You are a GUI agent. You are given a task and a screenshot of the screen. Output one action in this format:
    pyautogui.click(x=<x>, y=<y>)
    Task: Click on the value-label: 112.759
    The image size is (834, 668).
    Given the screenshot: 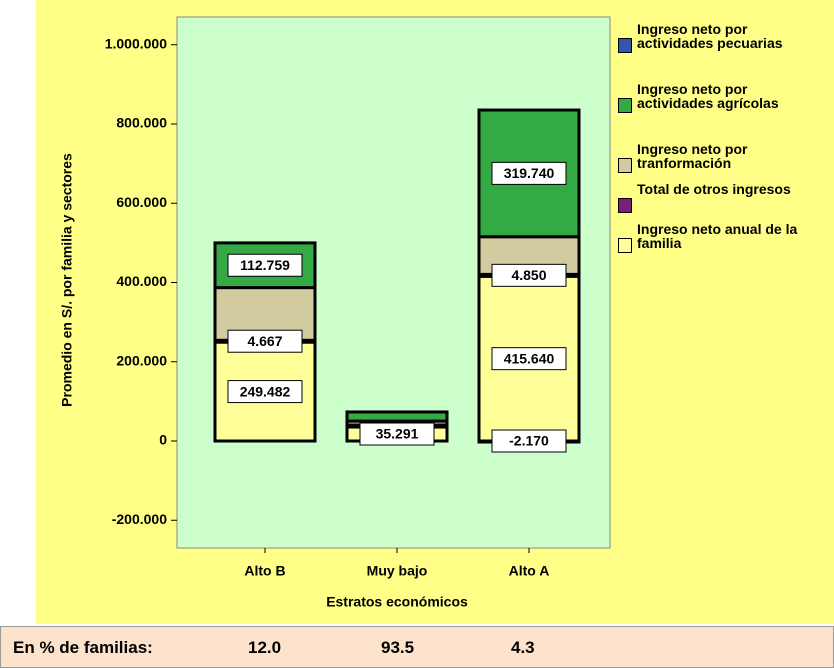 What is the action you would take?
    pyautogui.click(x=265, y=265)
    